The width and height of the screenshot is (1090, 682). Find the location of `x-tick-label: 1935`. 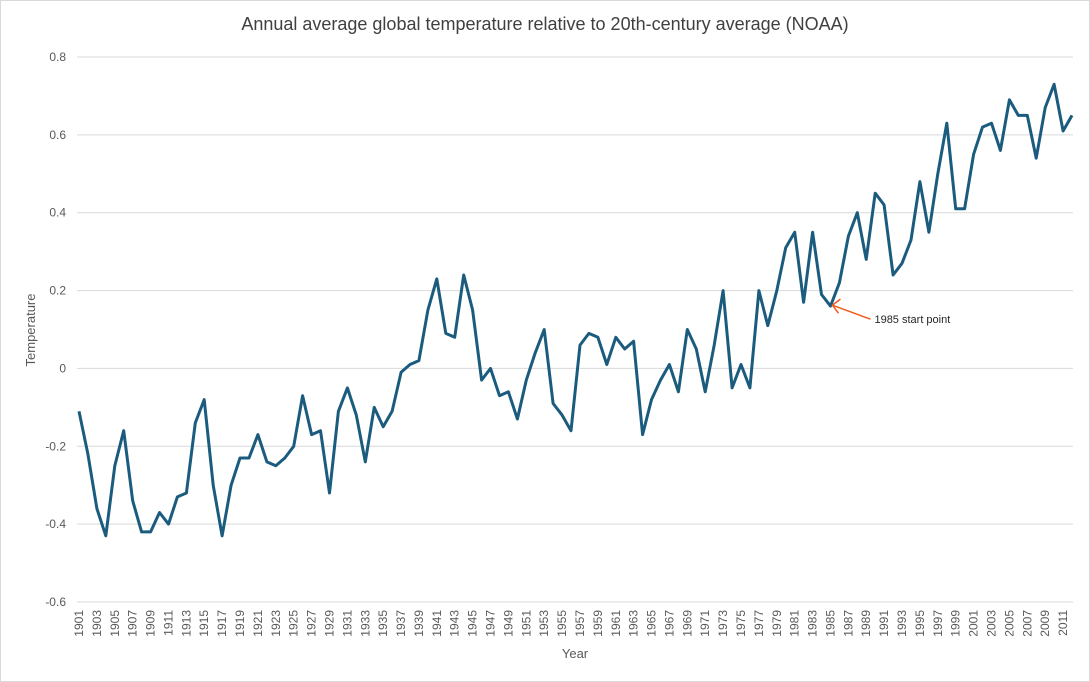

x-tick-label: 1935 is located at coordinates (383, 623).